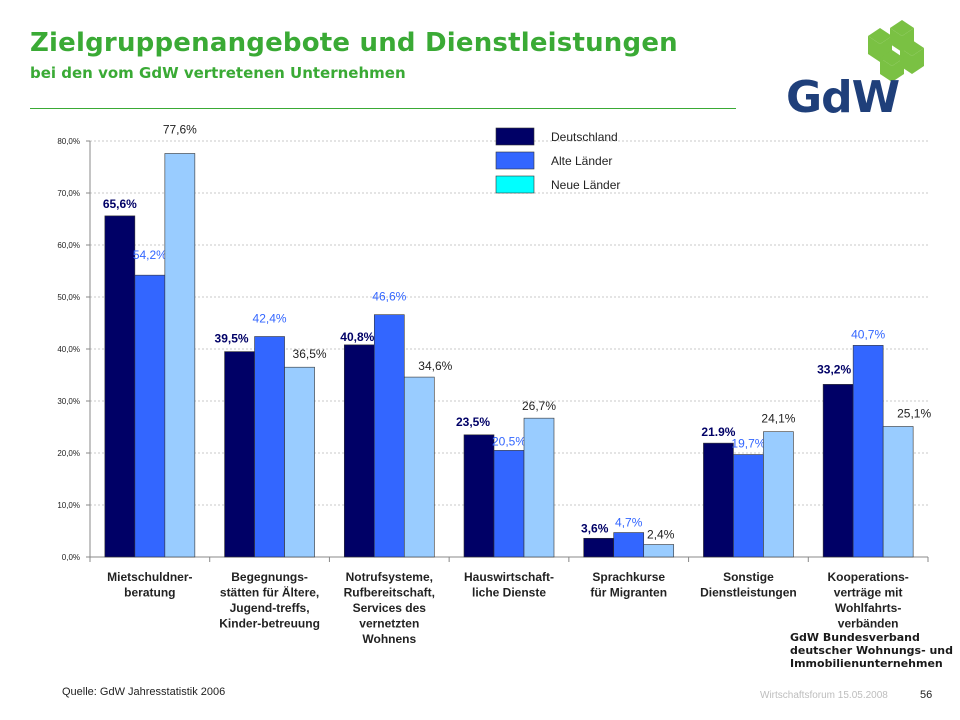  What do you see at coordinates (68, 193) in the screenshot?
I see `y-tick-label: 70,0%` at bounding box center [68, 193].